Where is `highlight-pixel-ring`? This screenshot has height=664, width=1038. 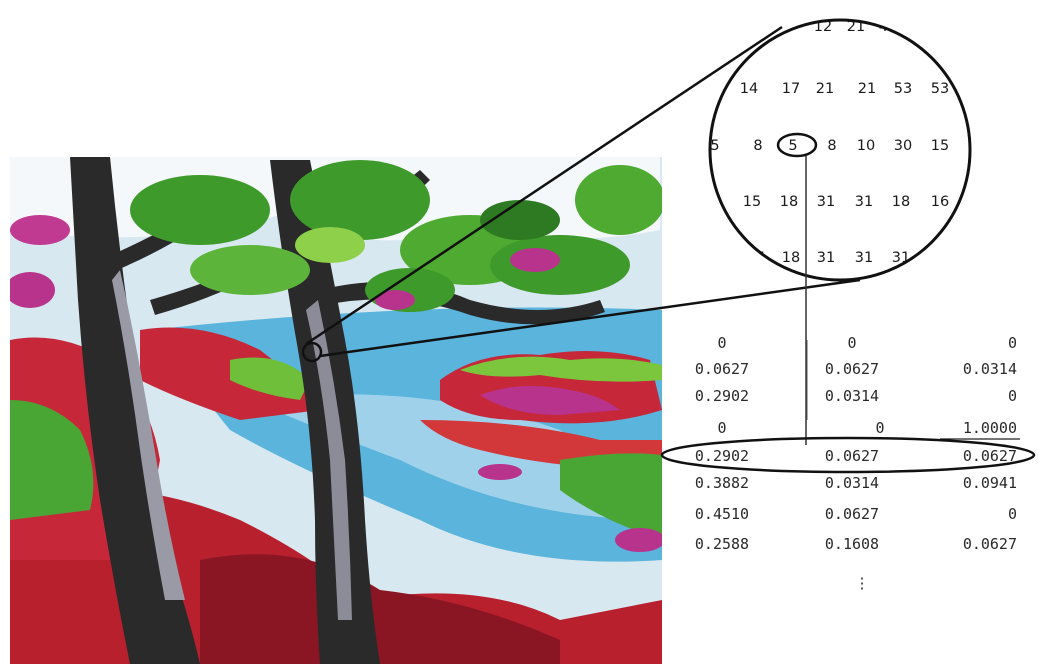
highlight-pixel-ring is located at coordinates (797, 145).